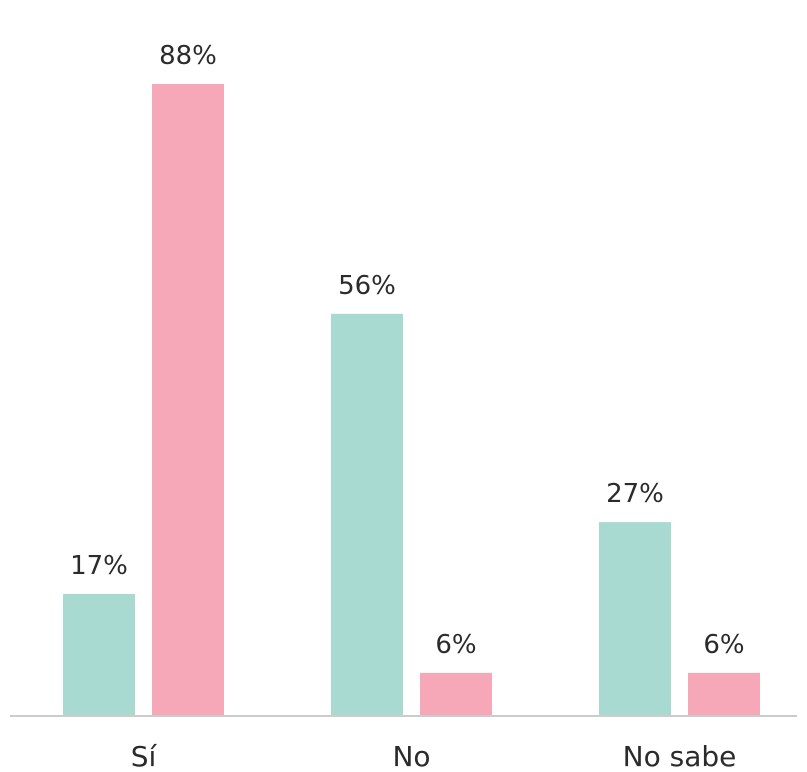 The height and width of the screenshot is (772, 807). I want to click on category-label-si: Sí, so click(144, 756).